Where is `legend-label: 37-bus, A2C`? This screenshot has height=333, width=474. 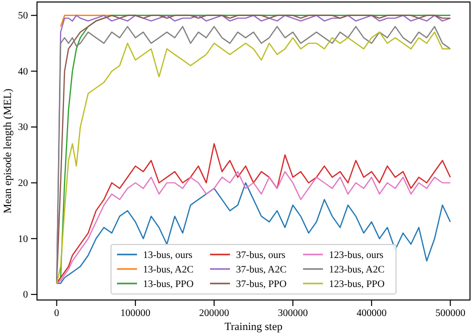 legend-label: 37-bus, A2C is located at coordinates (261, 270).